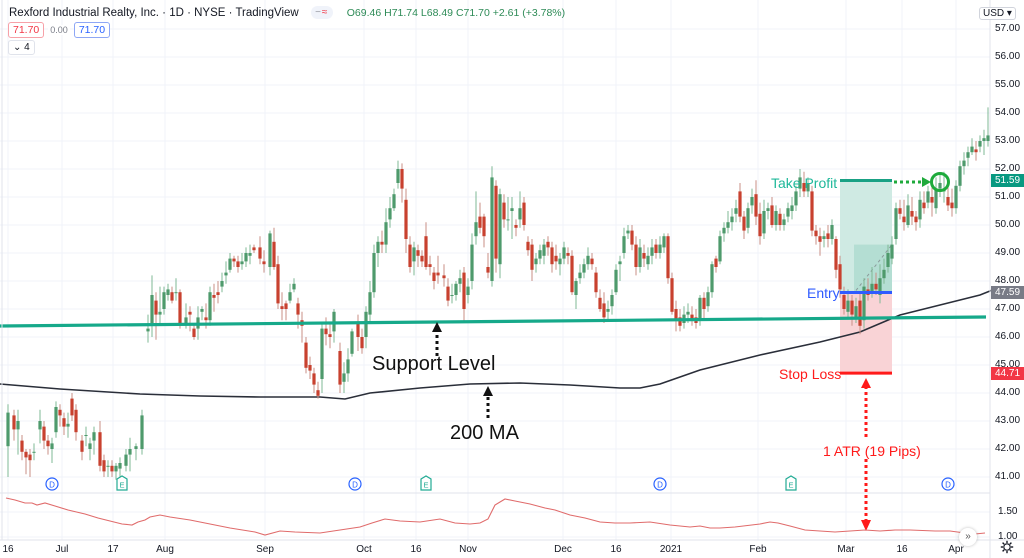 This screenshot has width=1024, height=558. I want to click on sell-button: 71.70, so click(26, 30).